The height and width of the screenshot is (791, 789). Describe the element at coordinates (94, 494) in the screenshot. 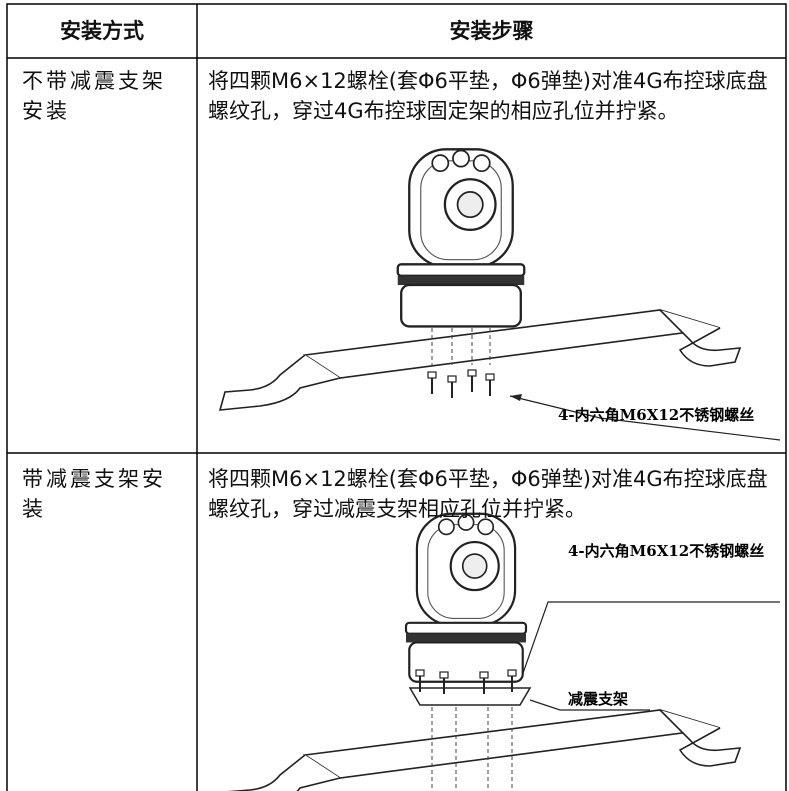

I see `method-cell: 带减震支架安装` at that location.